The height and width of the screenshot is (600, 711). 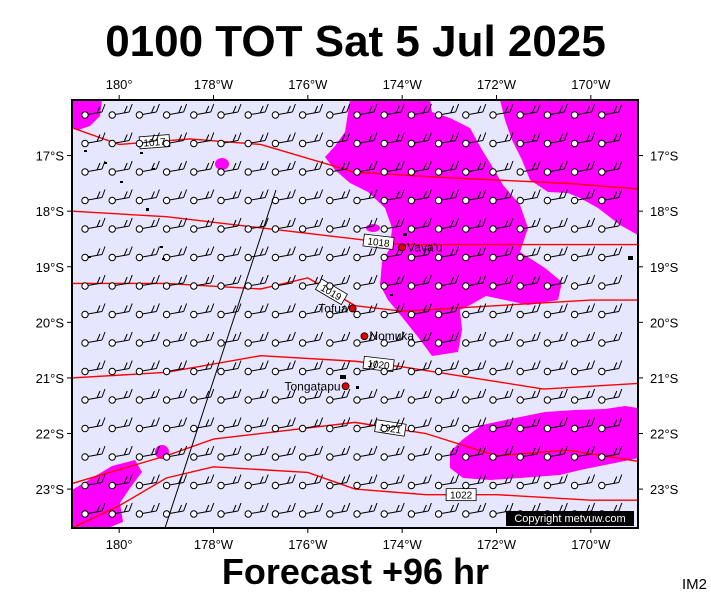 I want to click on lon-tick-label-top: 174°W, so click(x=403, y=84).